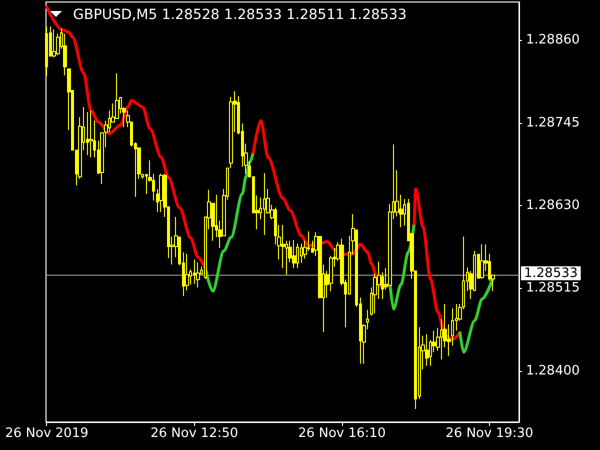 This screenshot has width=600, height=450. I want to click on y-tick-label: 1.28515, so click(553, 288).